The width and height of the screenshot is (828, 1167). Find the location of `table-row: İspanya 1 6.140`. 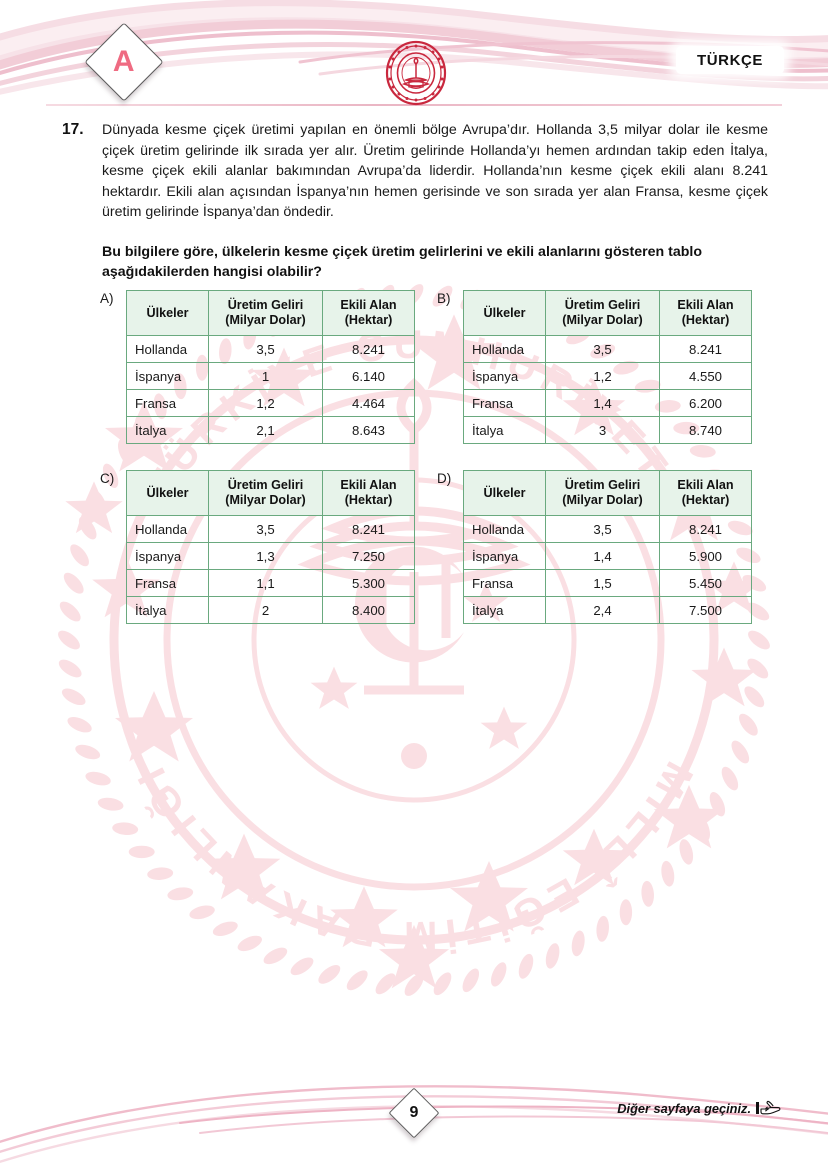

table-row: İspanya 1 6.140 is located at coordinates (270, 376).